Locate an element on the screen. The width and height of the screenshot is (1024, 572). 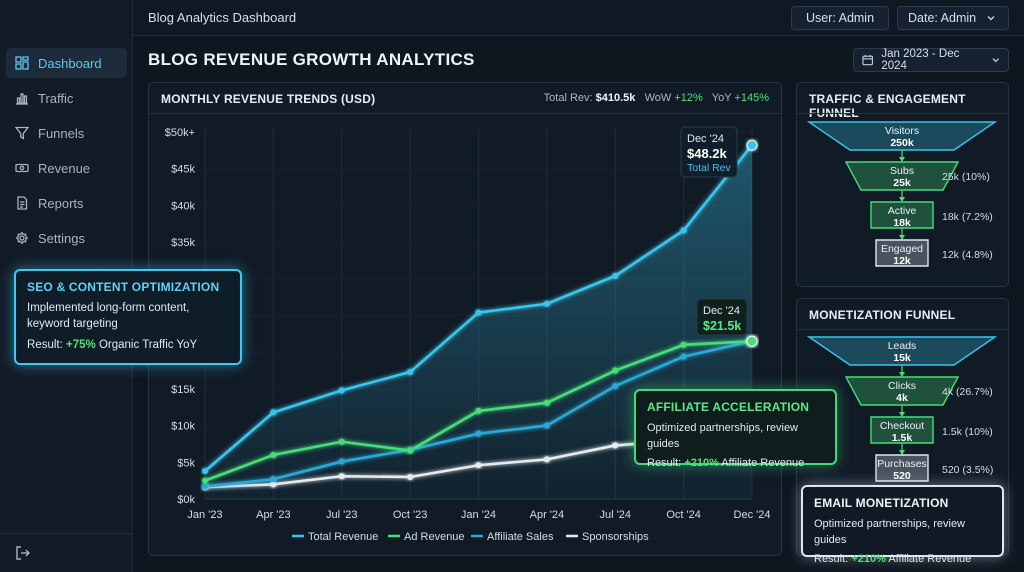
affiliate-callout-result: Result: +210% Affiliate Revenue is located at coordinates (735, 463).